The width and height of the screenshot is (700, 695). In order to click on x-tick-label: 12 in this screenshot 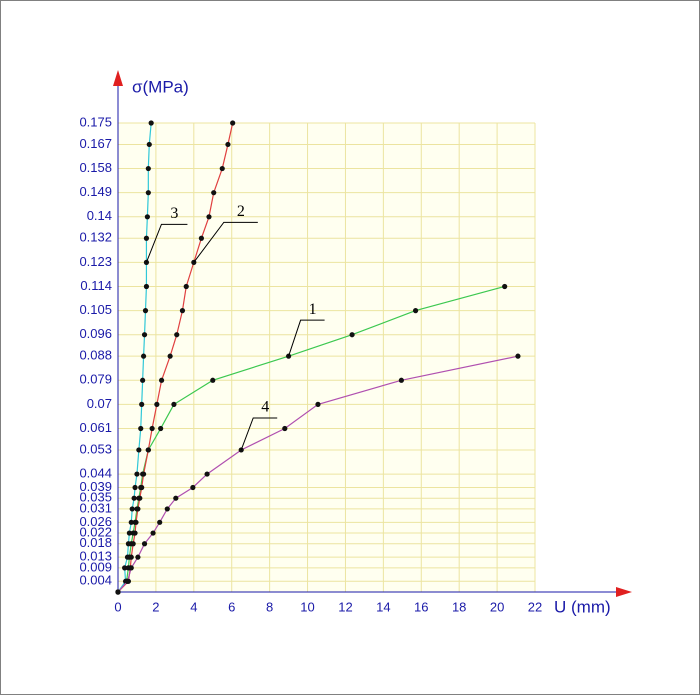, I will do `click(345, 606)`.